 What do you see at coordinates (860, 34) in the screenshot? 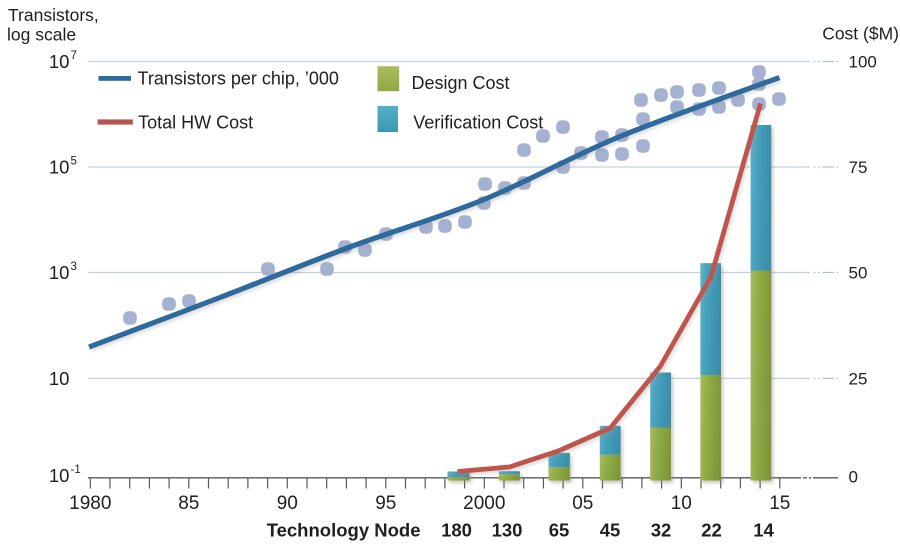
I see `svg-text: Cost ($M)` at bounding box center [860, 34].